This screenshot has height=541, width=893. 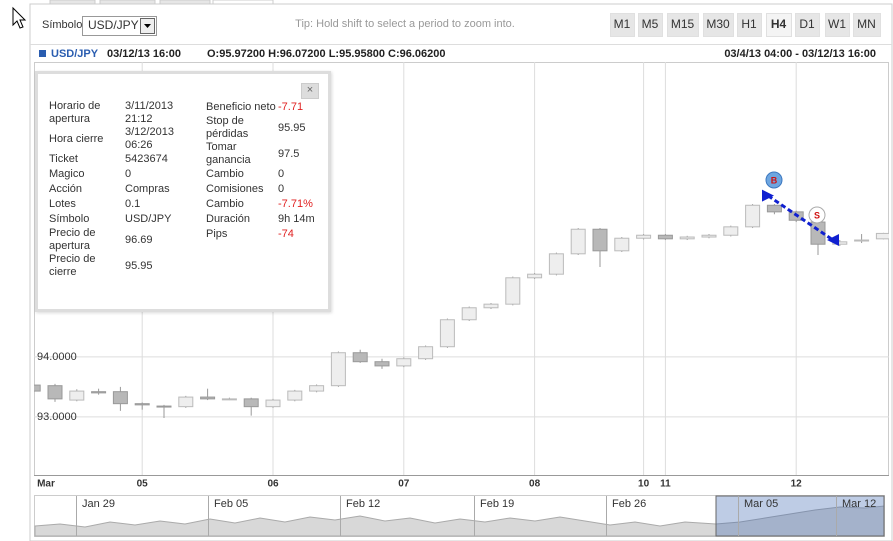 What do you see at coordinates (228, 153) in the screenshot?
I see `popup-label: Tomar ganancia` at bounding box center [228, 153].